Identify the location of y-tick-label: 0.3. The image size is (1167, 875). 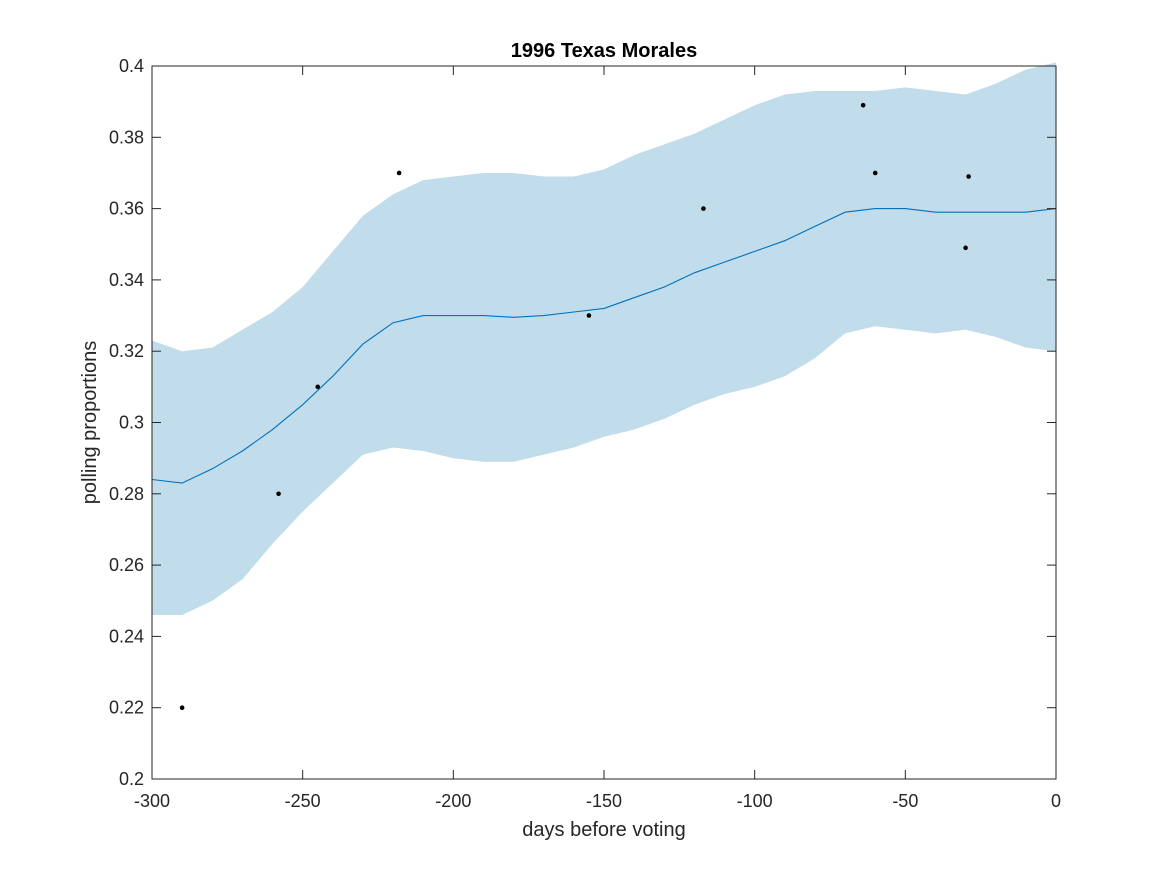
(131, 423).